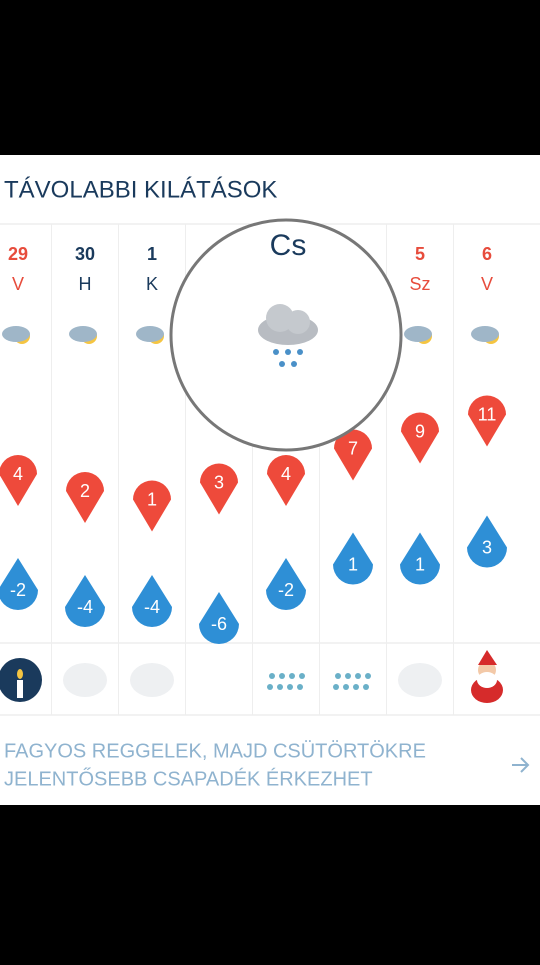  Describe the element at coordinates (152, 499) in the screenshot. I see `max-temp: 1` at that location.